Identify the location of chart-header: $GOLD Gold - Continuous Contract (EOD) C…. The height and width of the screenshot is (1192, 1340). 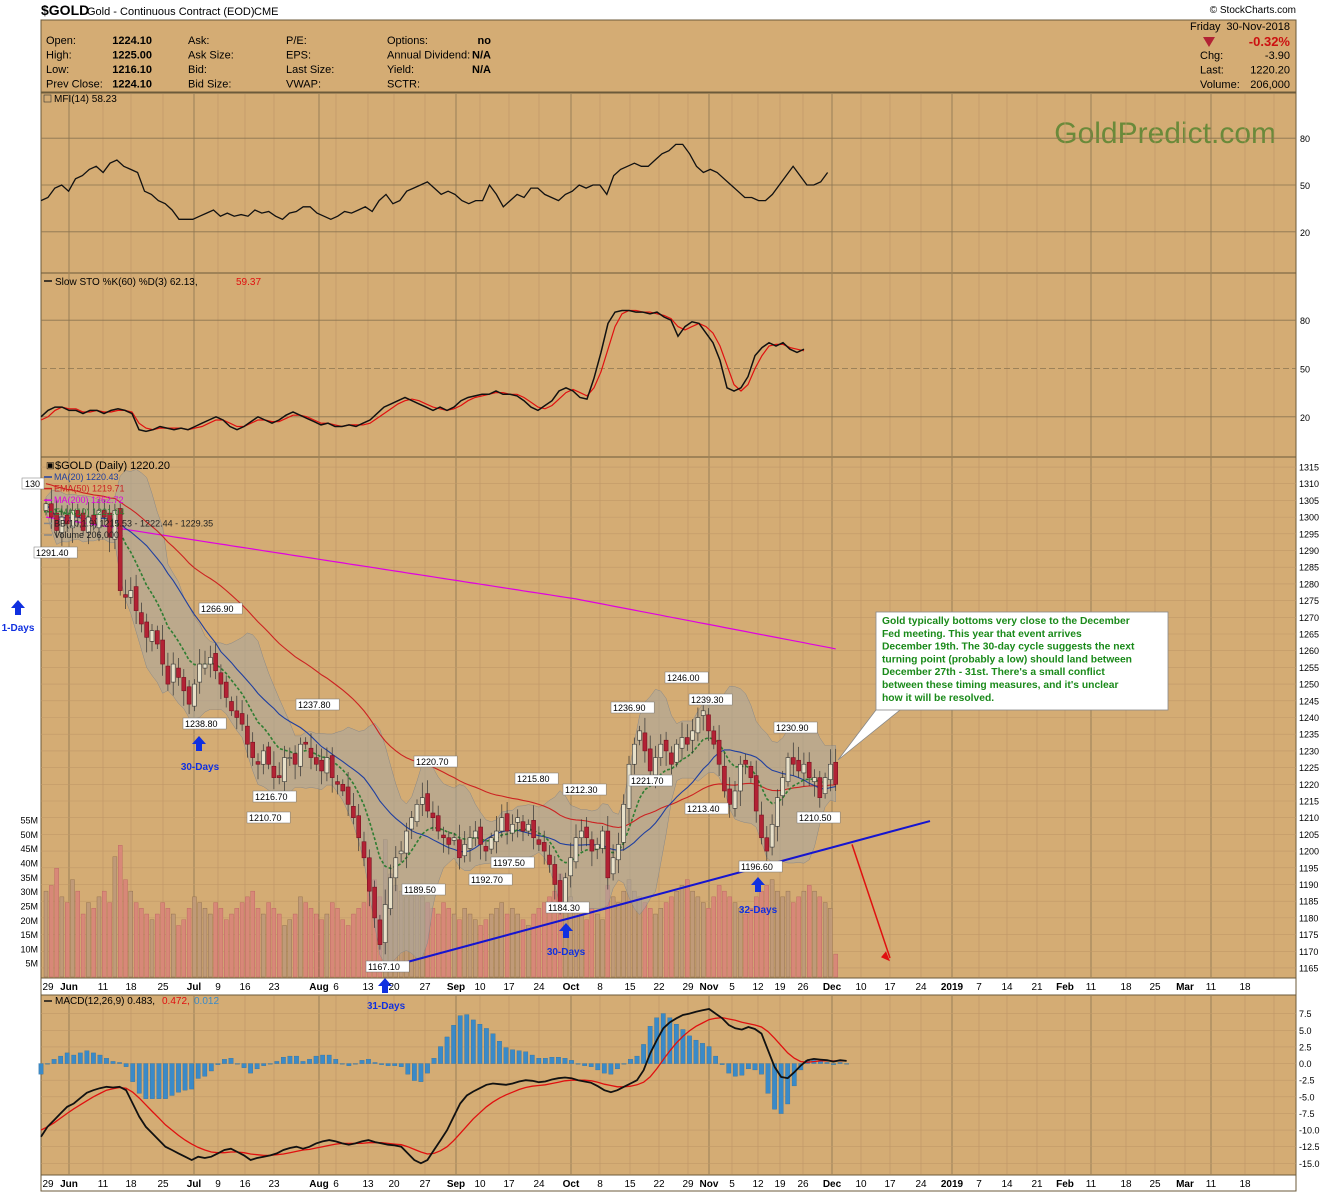
(668, 47).